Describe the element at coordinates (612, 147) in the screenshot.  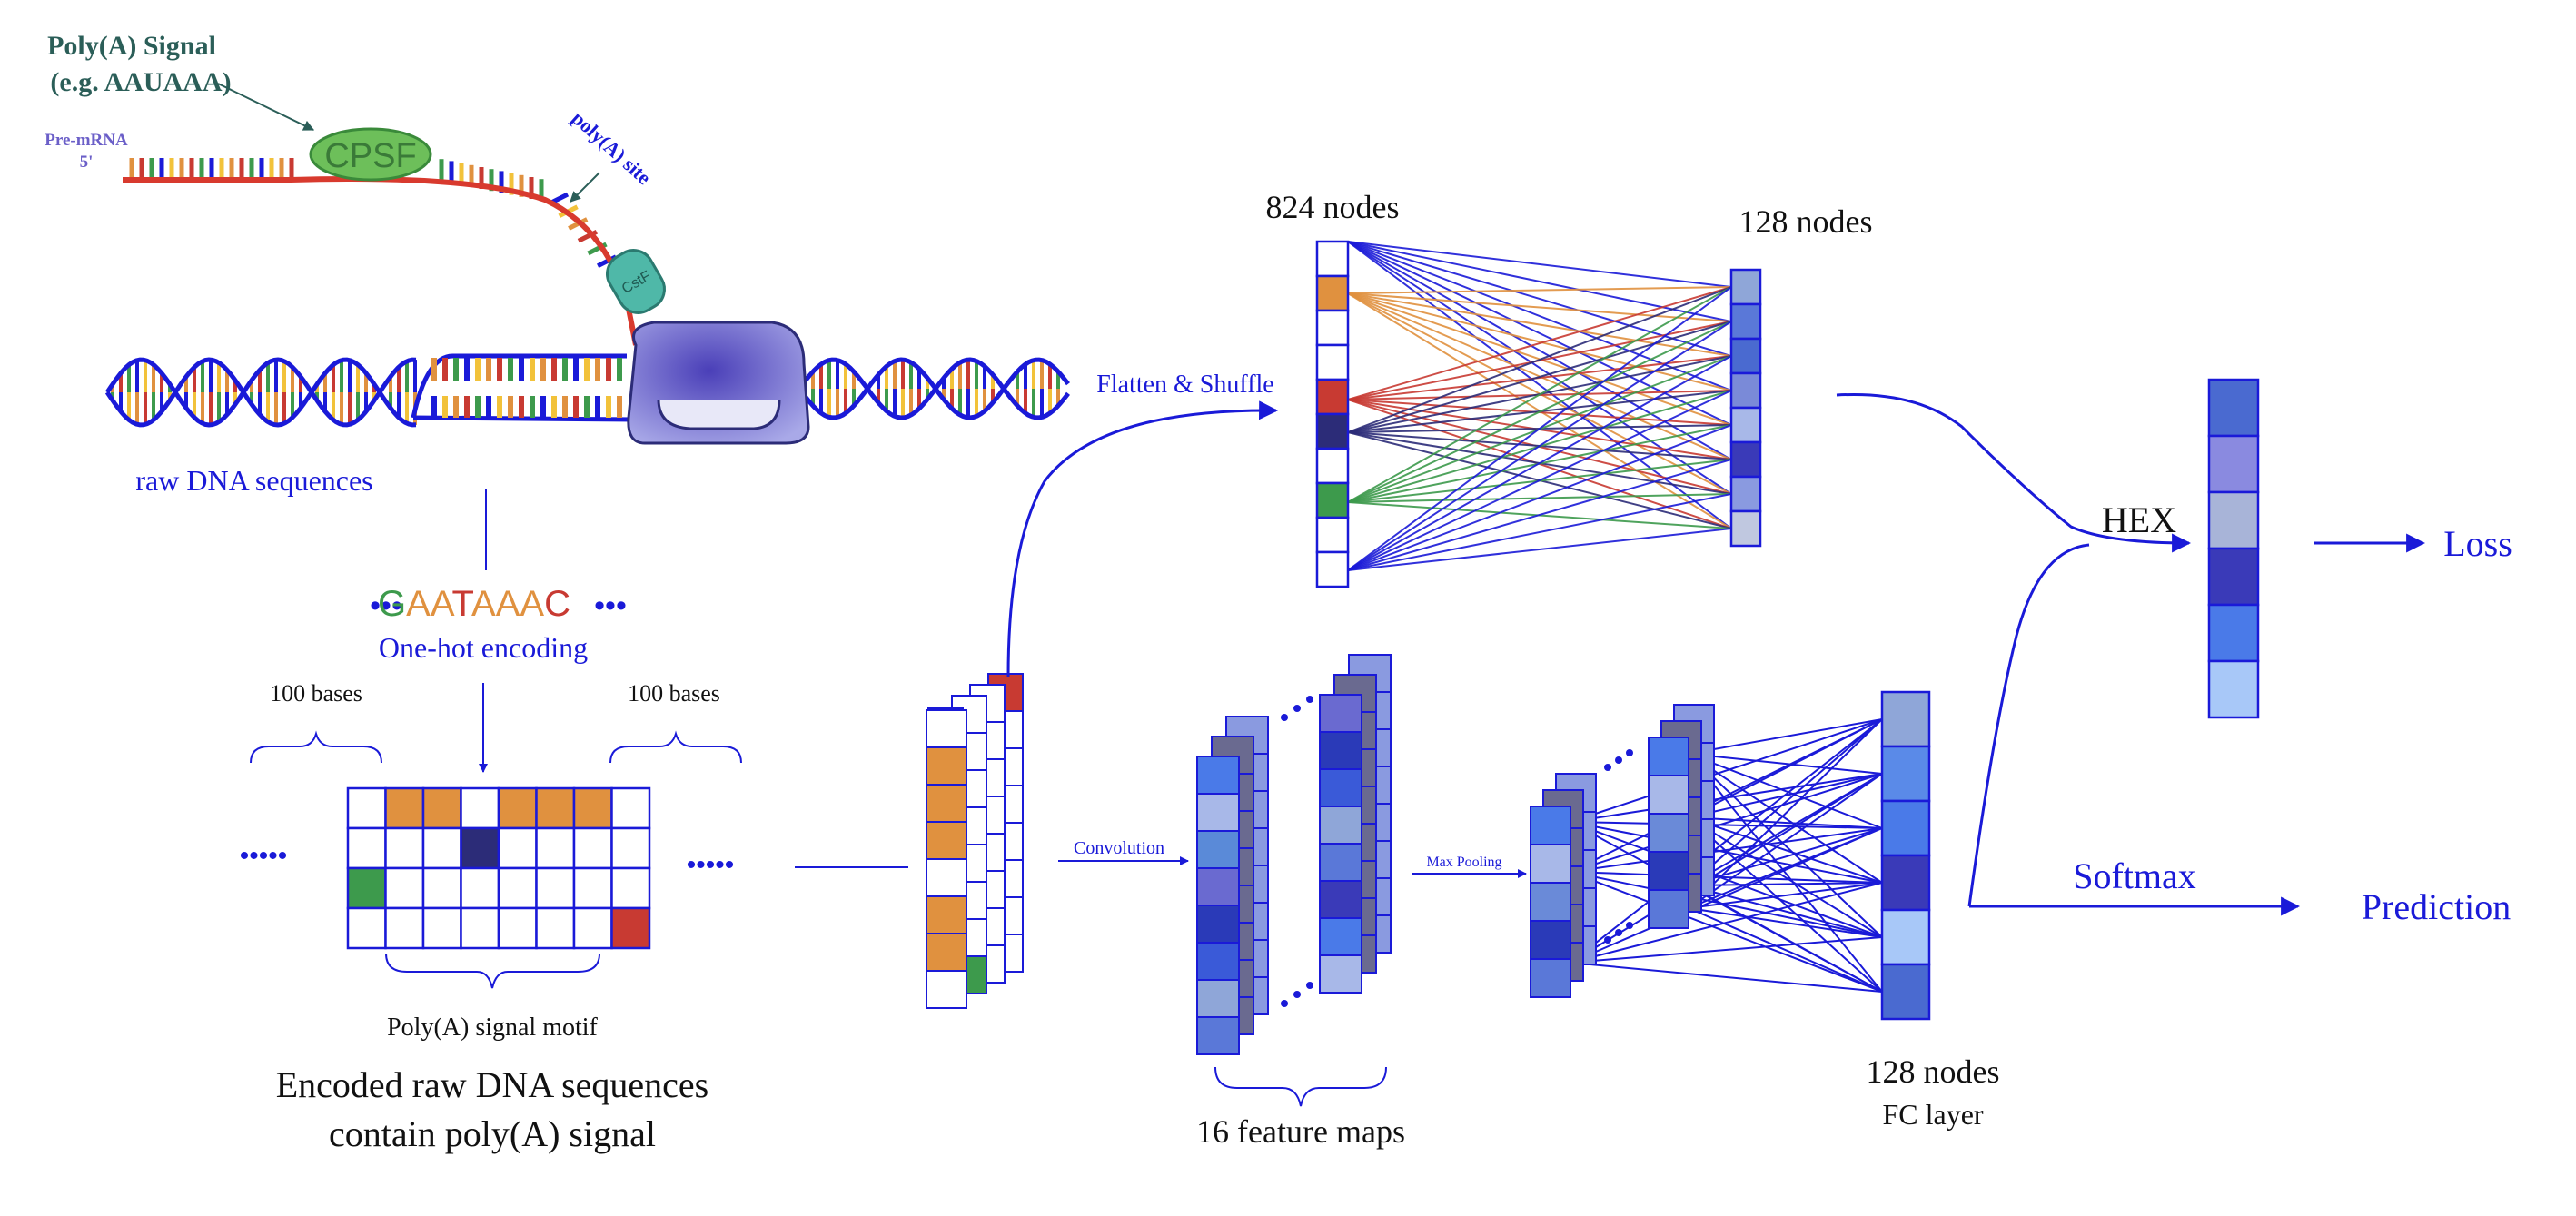
I see `polya-site-label: poly(A) site` at that location.